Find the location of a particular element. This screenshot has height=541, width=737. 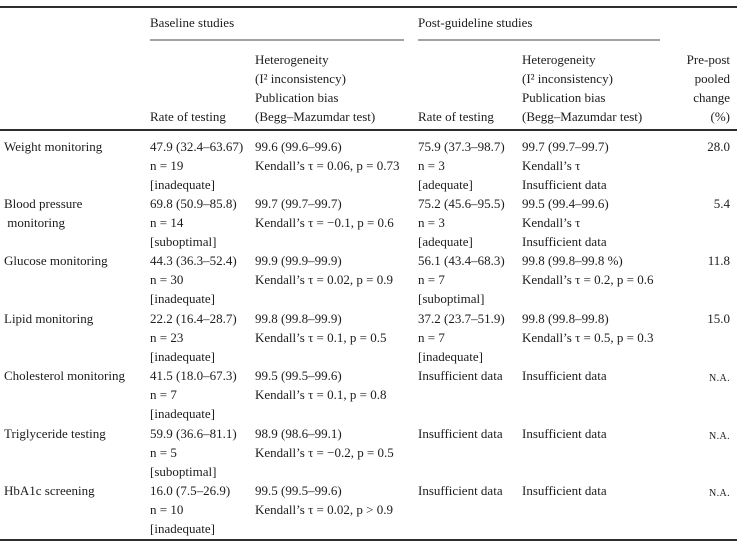

pooled-change-value: 5.4 is located at coordinates (721, 203).